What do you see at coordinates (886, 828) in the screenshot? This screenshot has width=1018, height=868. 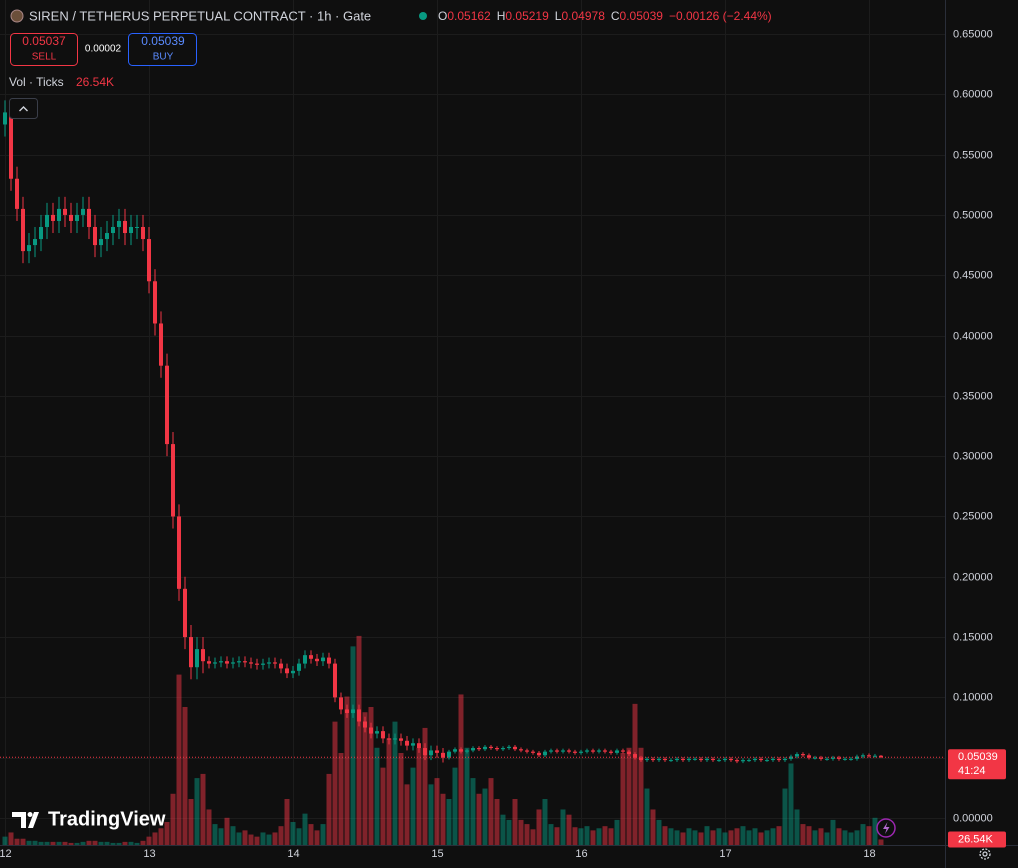 I see `lightning-button` at bounding box center [886, 828].